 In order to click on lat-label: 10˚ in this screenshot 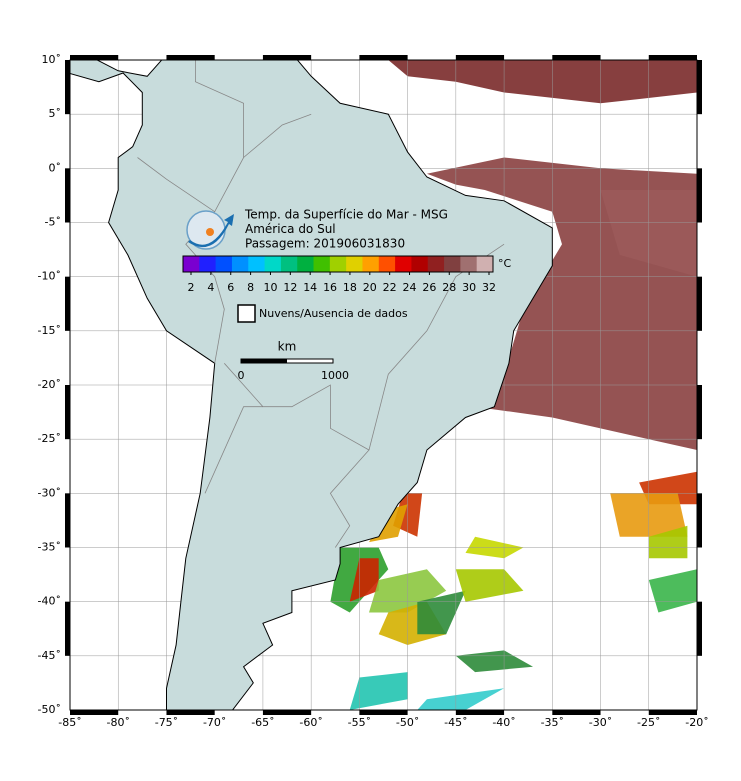, I will do `click(52, 59)`.